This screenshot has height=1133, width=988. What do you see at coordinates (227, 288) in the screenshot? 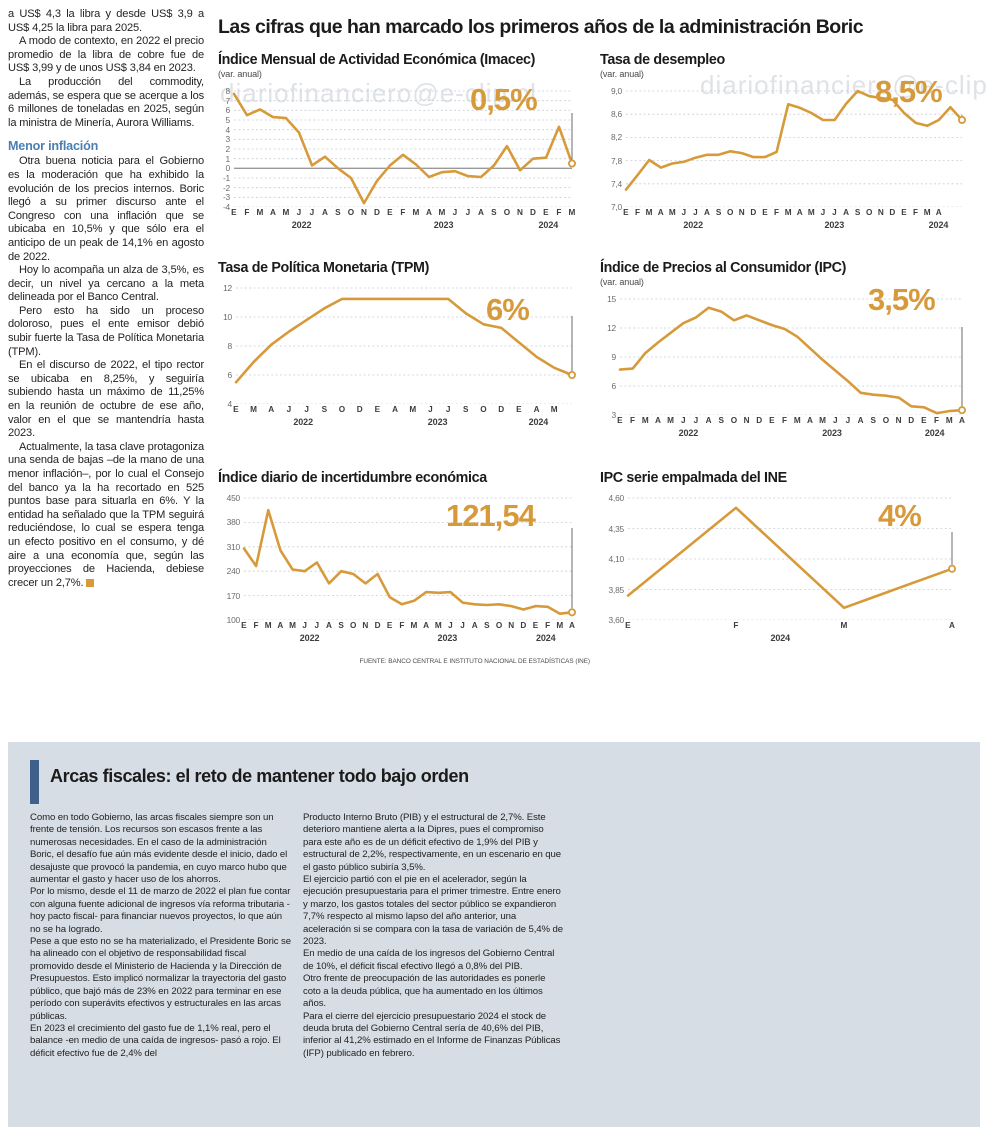
I see `y-axis-label: 12` at bounding box center [227, 288].